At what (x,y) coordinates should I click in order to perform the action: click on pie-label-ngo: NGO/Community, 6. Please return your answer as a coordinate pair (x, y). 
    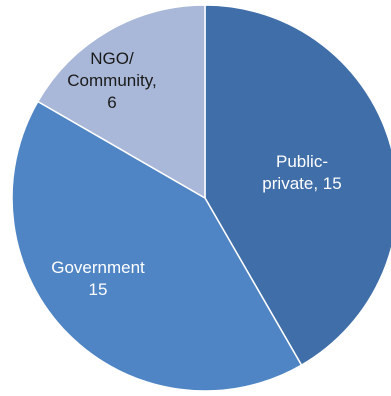
    Looking at the image, I should click on (111, 80).